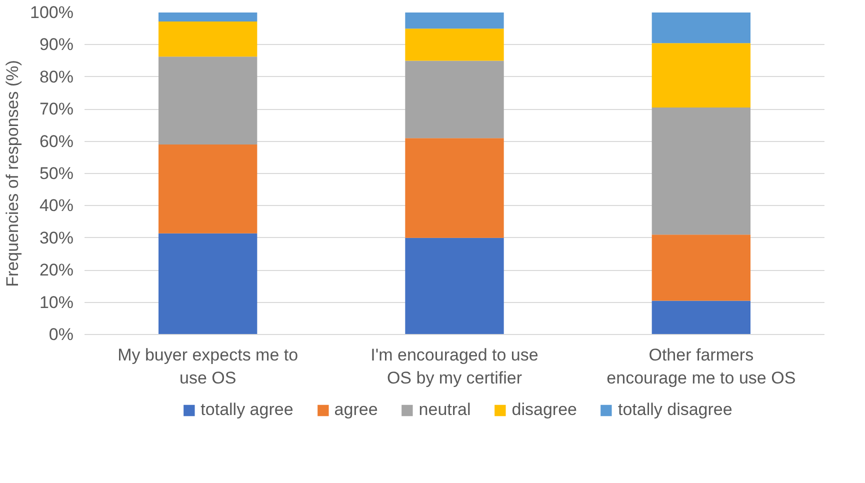 The width and height of the screenshot is (865, 483). I want to click on legend-label: totally agree, so click(247, 410).